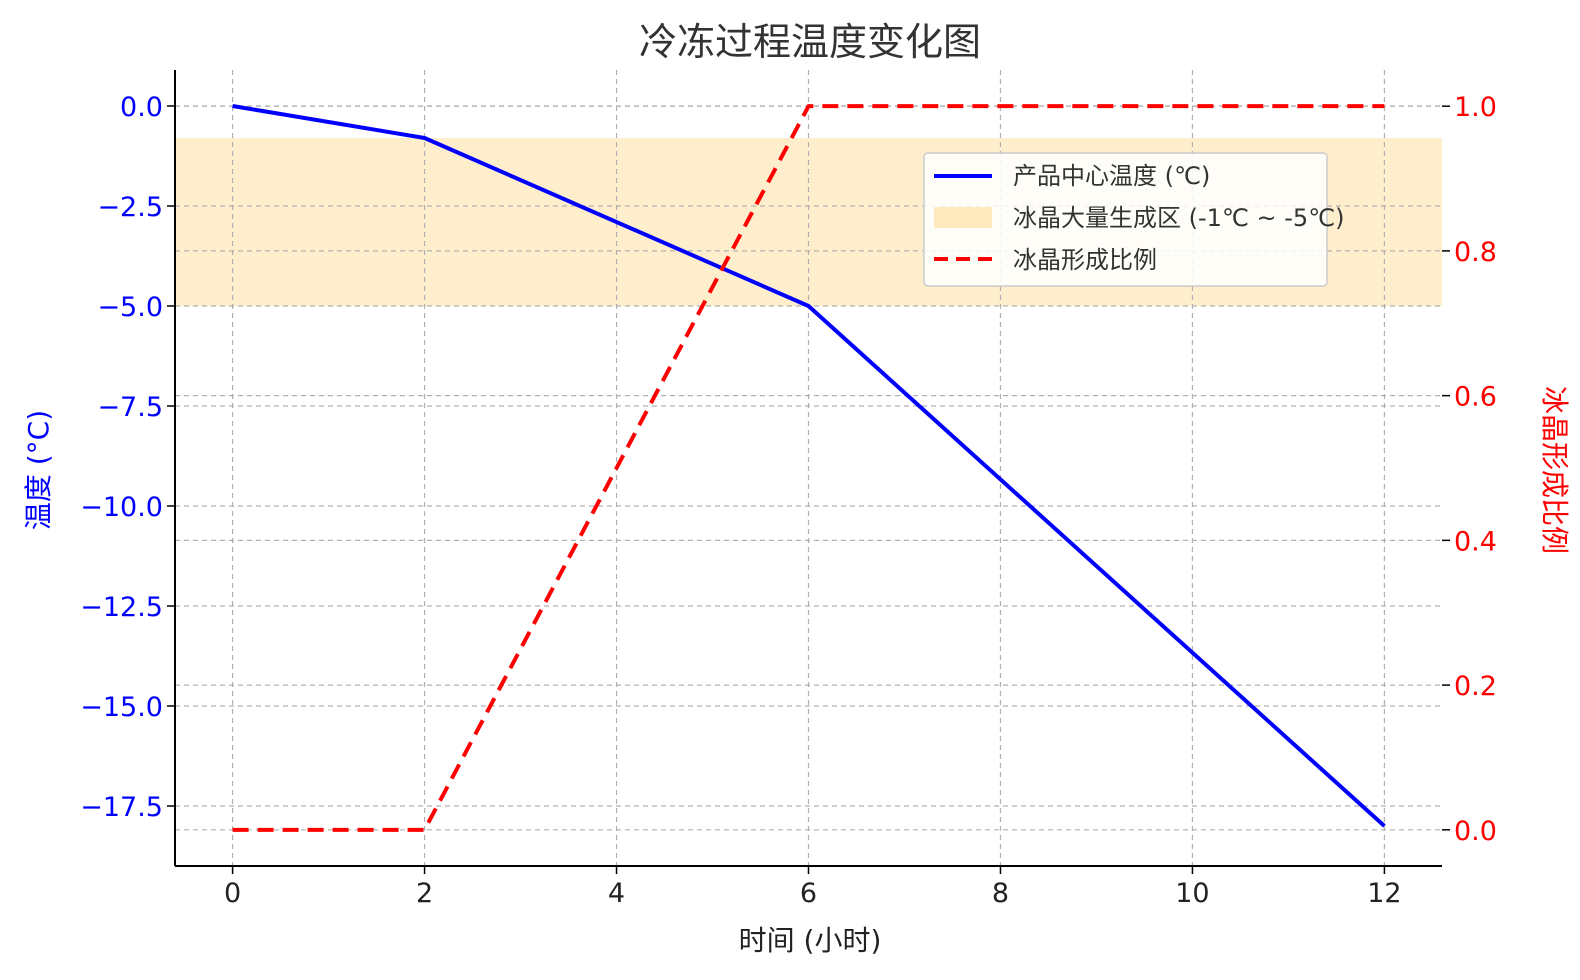 The height and width of the screenshot is (980, 1580). What do you see at coordinates (121, 507) in the screenshot?
I see `y-left-tick-label: −10.0` at bounding box center [121, 507].